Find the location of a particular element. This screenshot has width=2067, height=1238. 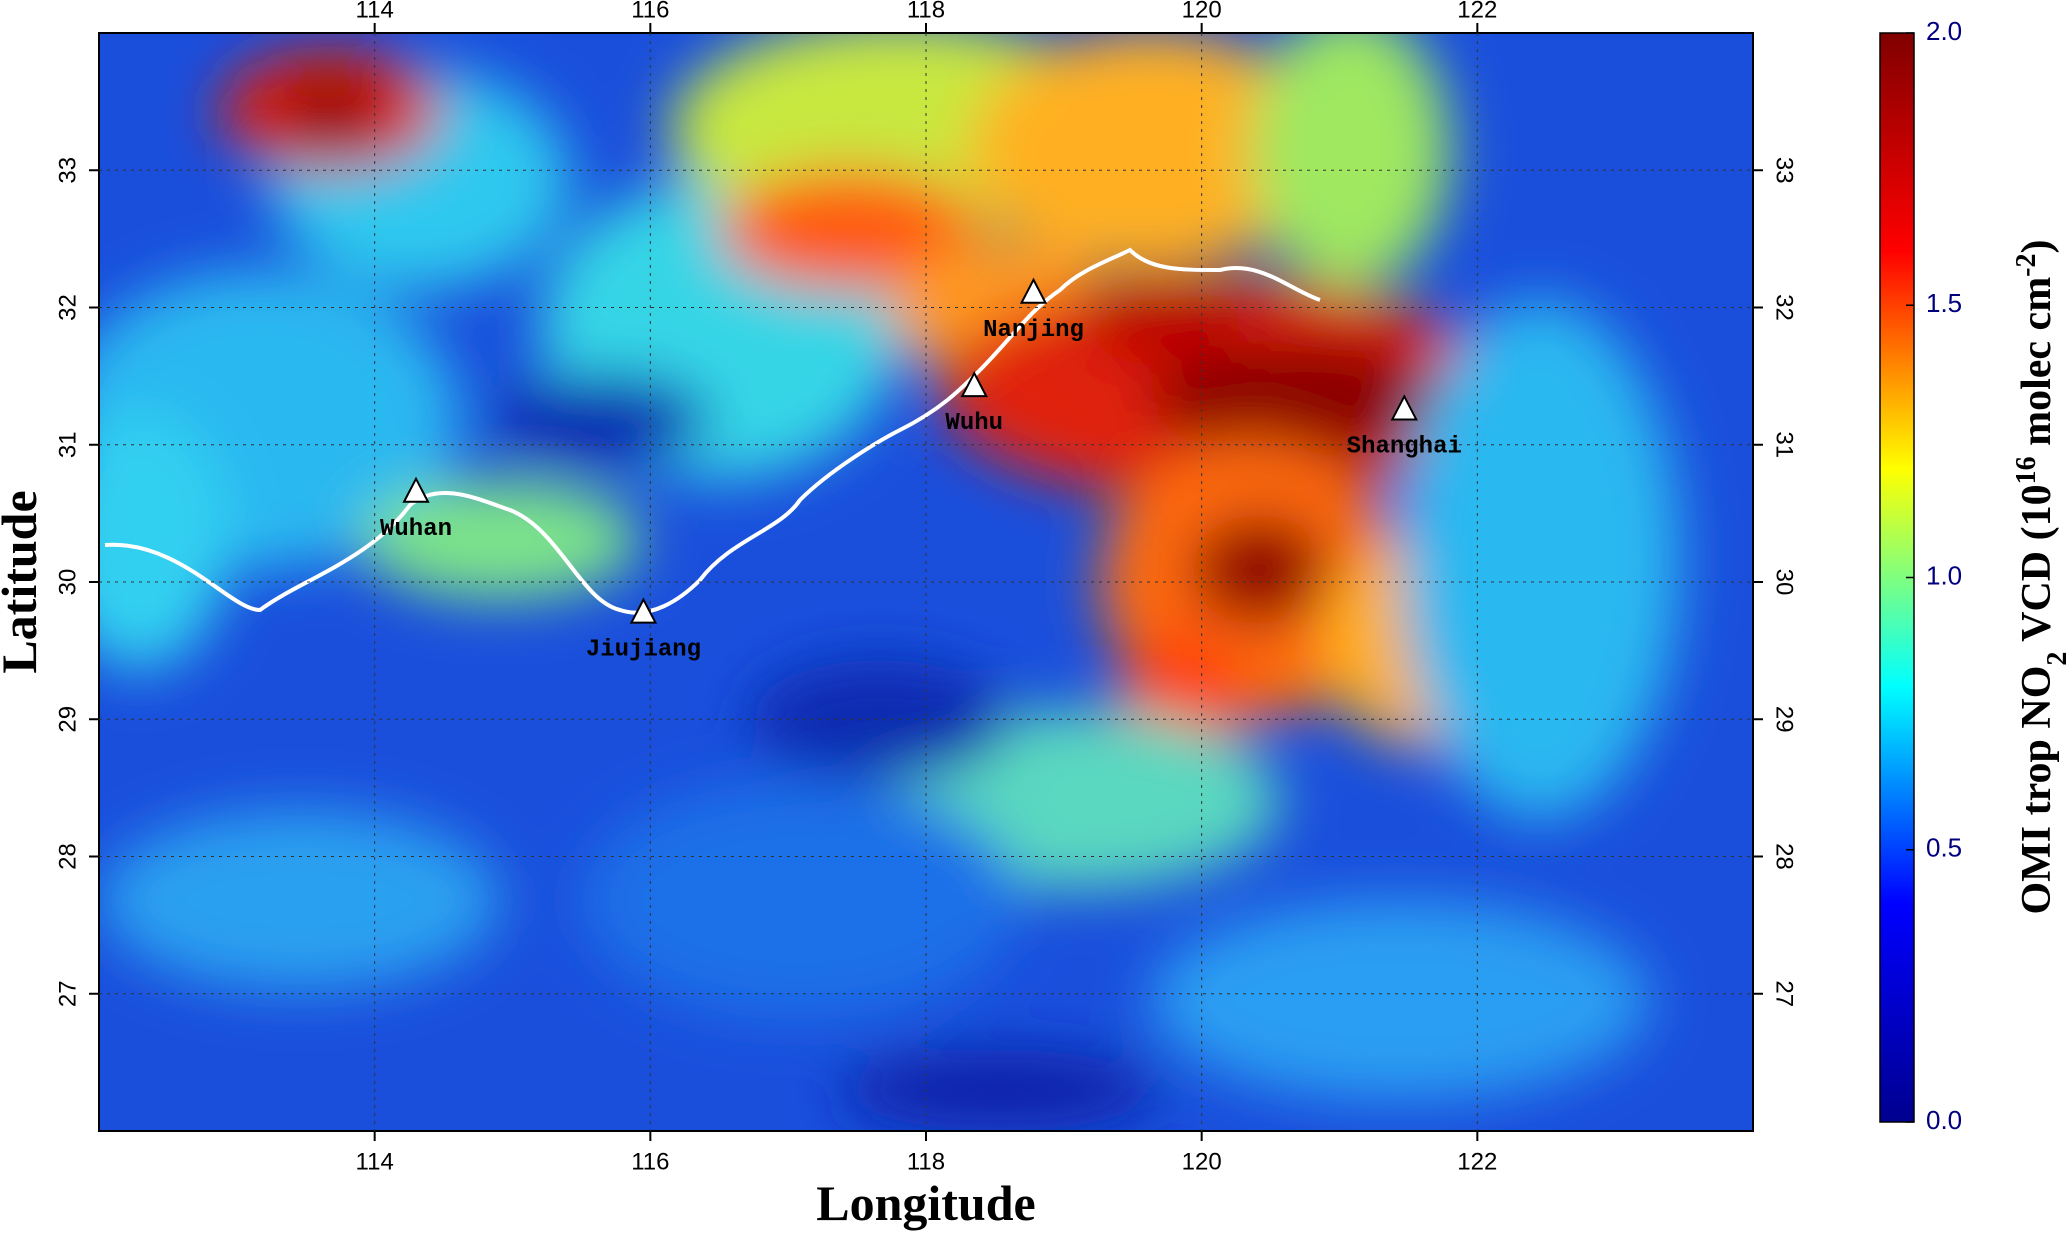

y-tick-label: 30 is located at coordinates (67, 582).